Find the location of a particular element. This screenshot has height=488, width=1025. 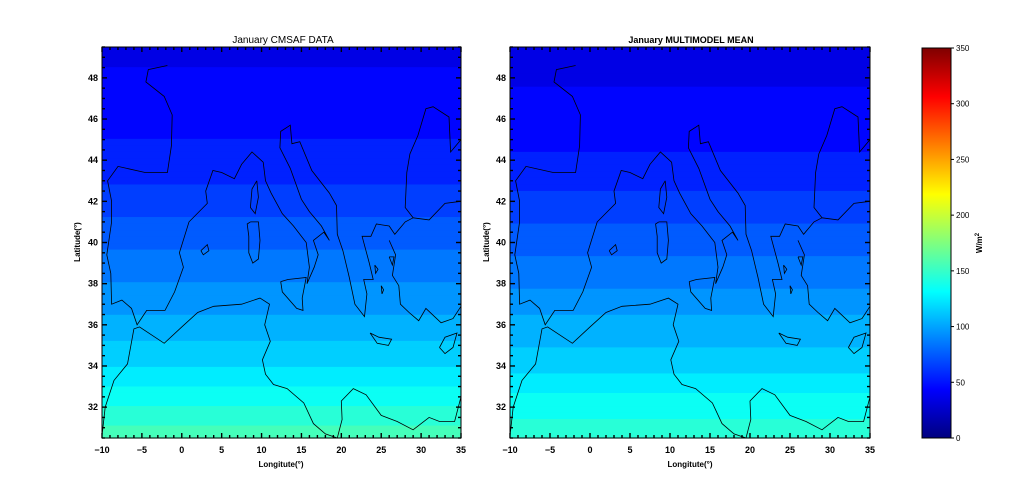

panel-title: January CMSAF DATA is located at coordinates (283, 40).